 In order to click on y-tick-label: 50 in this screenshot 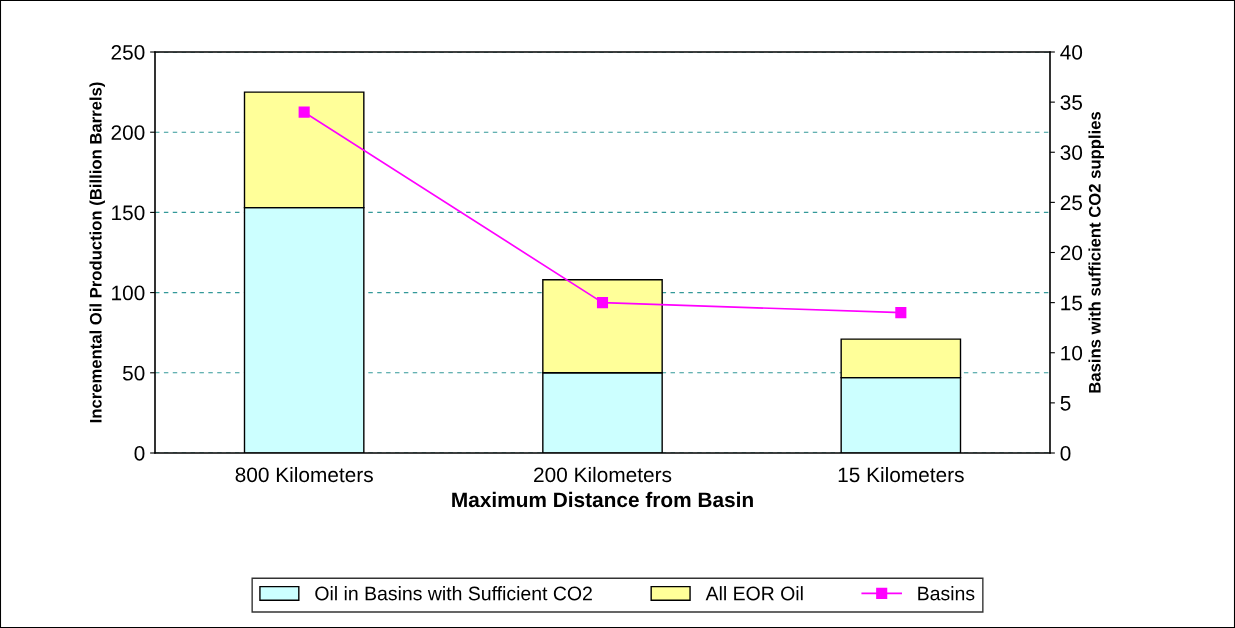, I will do `click(133, 373)`.